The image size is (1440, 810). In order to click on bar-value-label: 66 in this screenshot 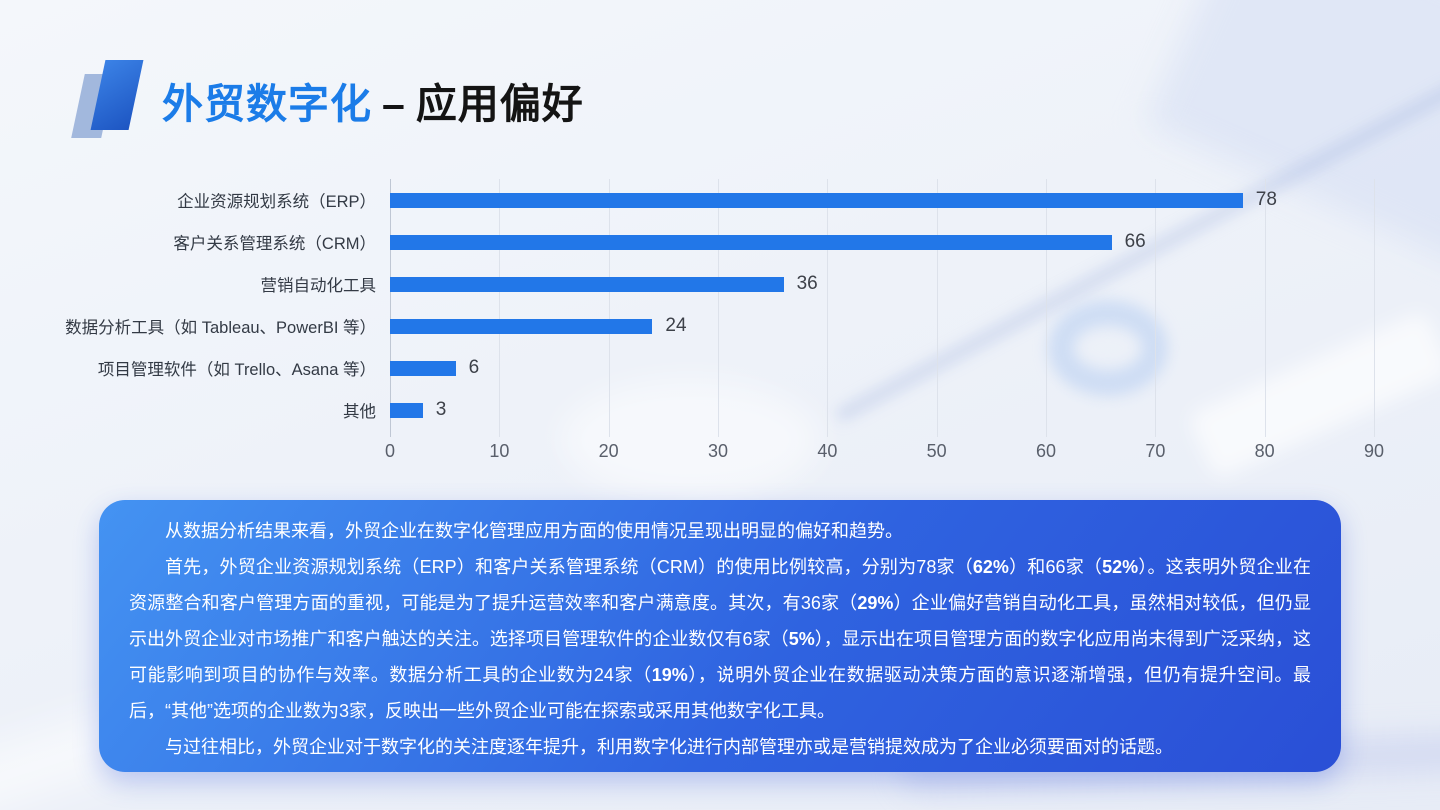, I will do `click(1135, 241)`.